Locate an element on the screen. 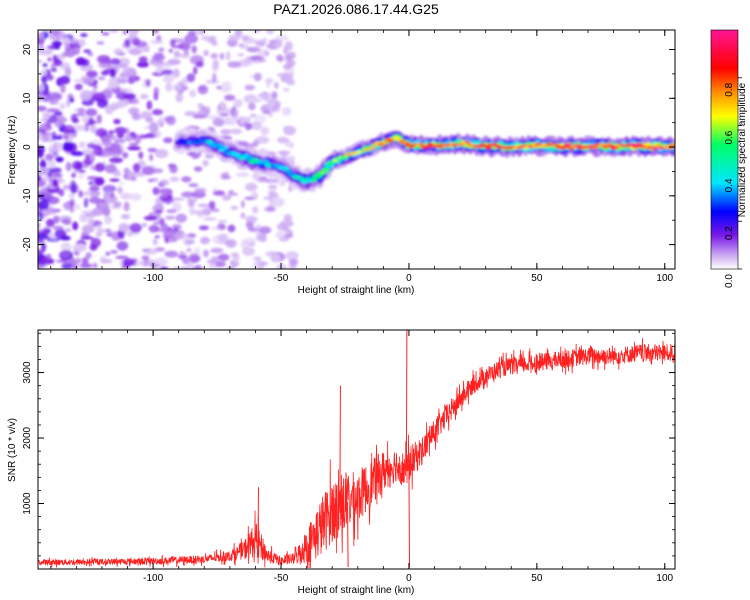 The image size is (750, 600). chart-title: PAZ1.2026.086.17.44.G25 is located at coordinates (356, 9).